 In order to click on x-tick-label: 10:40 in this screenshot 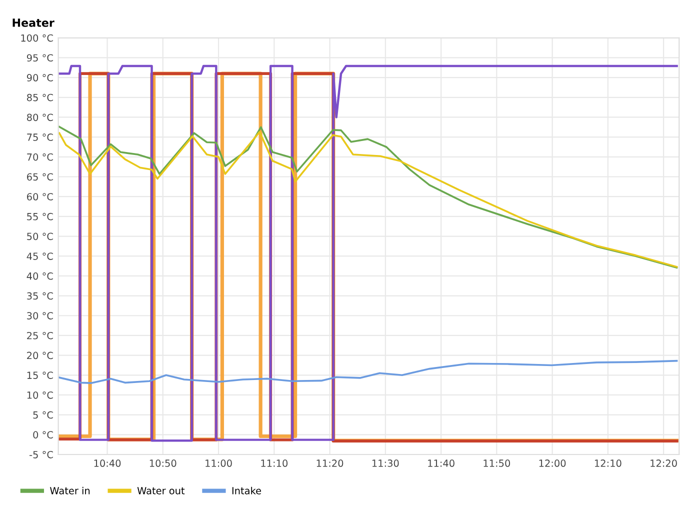, I will do `click(107, 463)`.